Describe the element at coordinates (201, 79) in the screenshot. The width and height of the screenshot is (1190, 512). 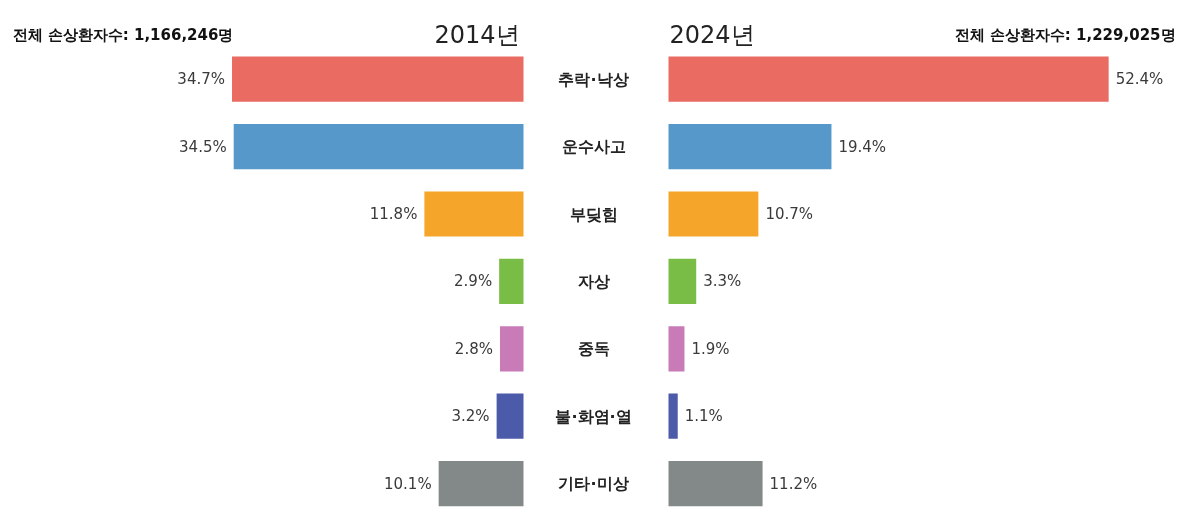
I see `data-label: 34.7%` at that location.